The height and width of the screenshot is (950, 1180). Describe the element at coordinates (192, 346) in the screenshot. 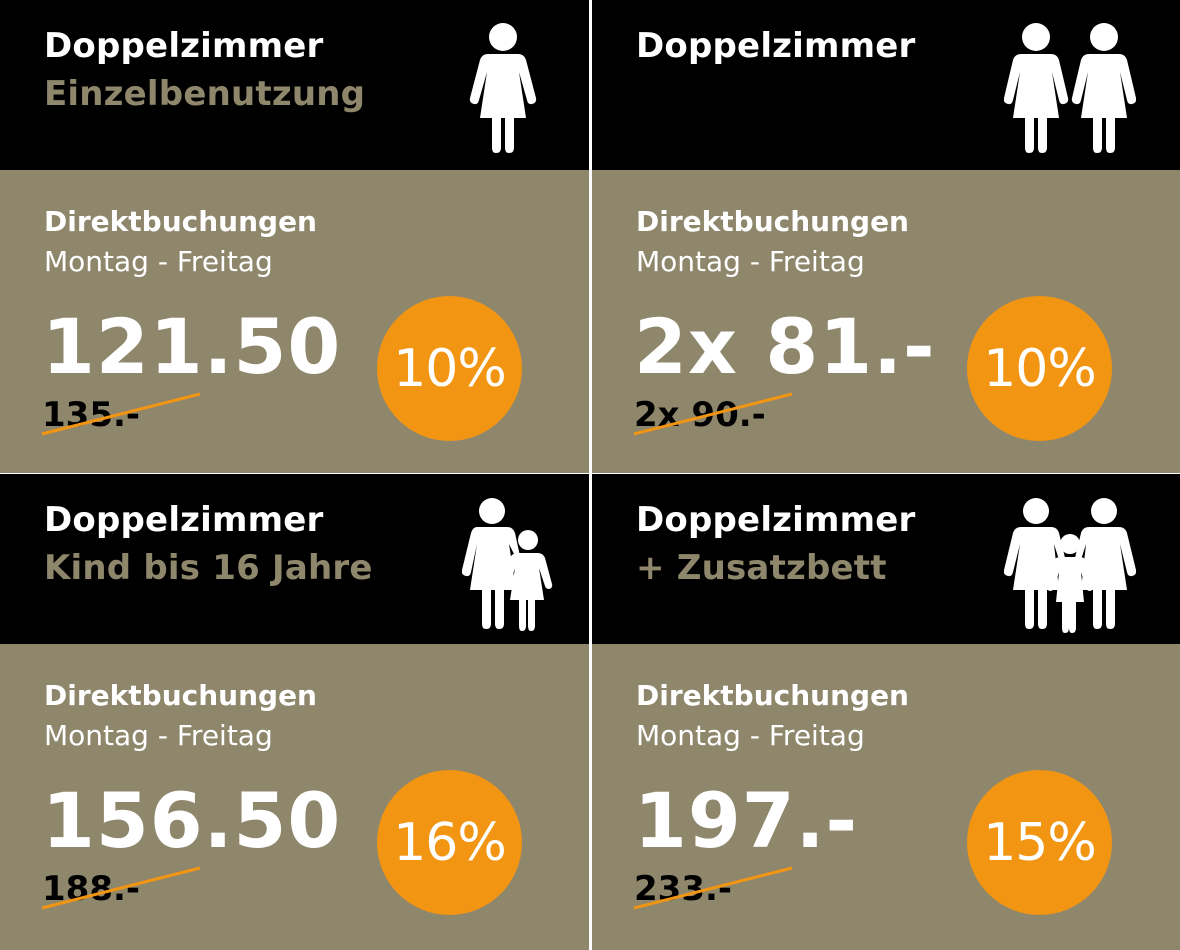

I see `discounted-price: 121.50` at that location.